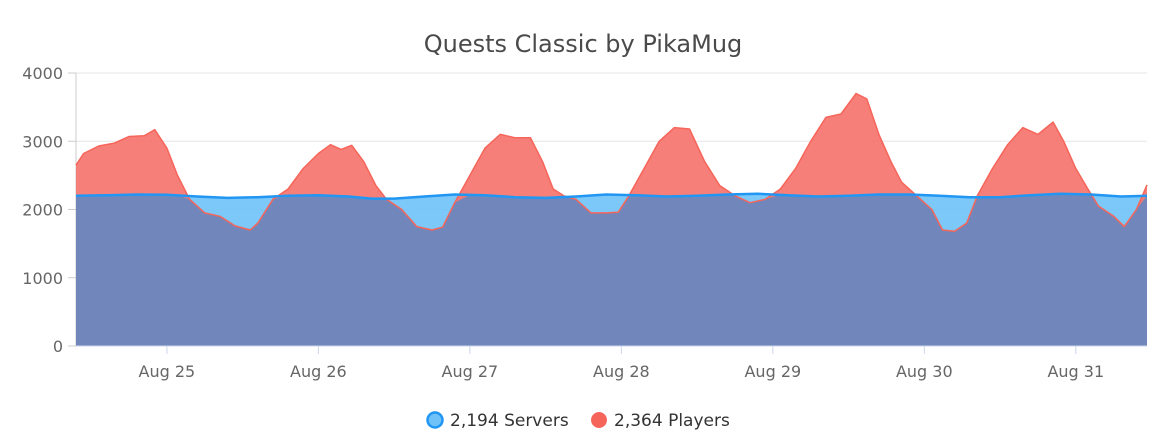 This screenshot has width=1166, height=445. What do you see at coordinates (42, 210) in the screenshot?
I see `y-tick-label: 2000` at bounding box center [42, 210].